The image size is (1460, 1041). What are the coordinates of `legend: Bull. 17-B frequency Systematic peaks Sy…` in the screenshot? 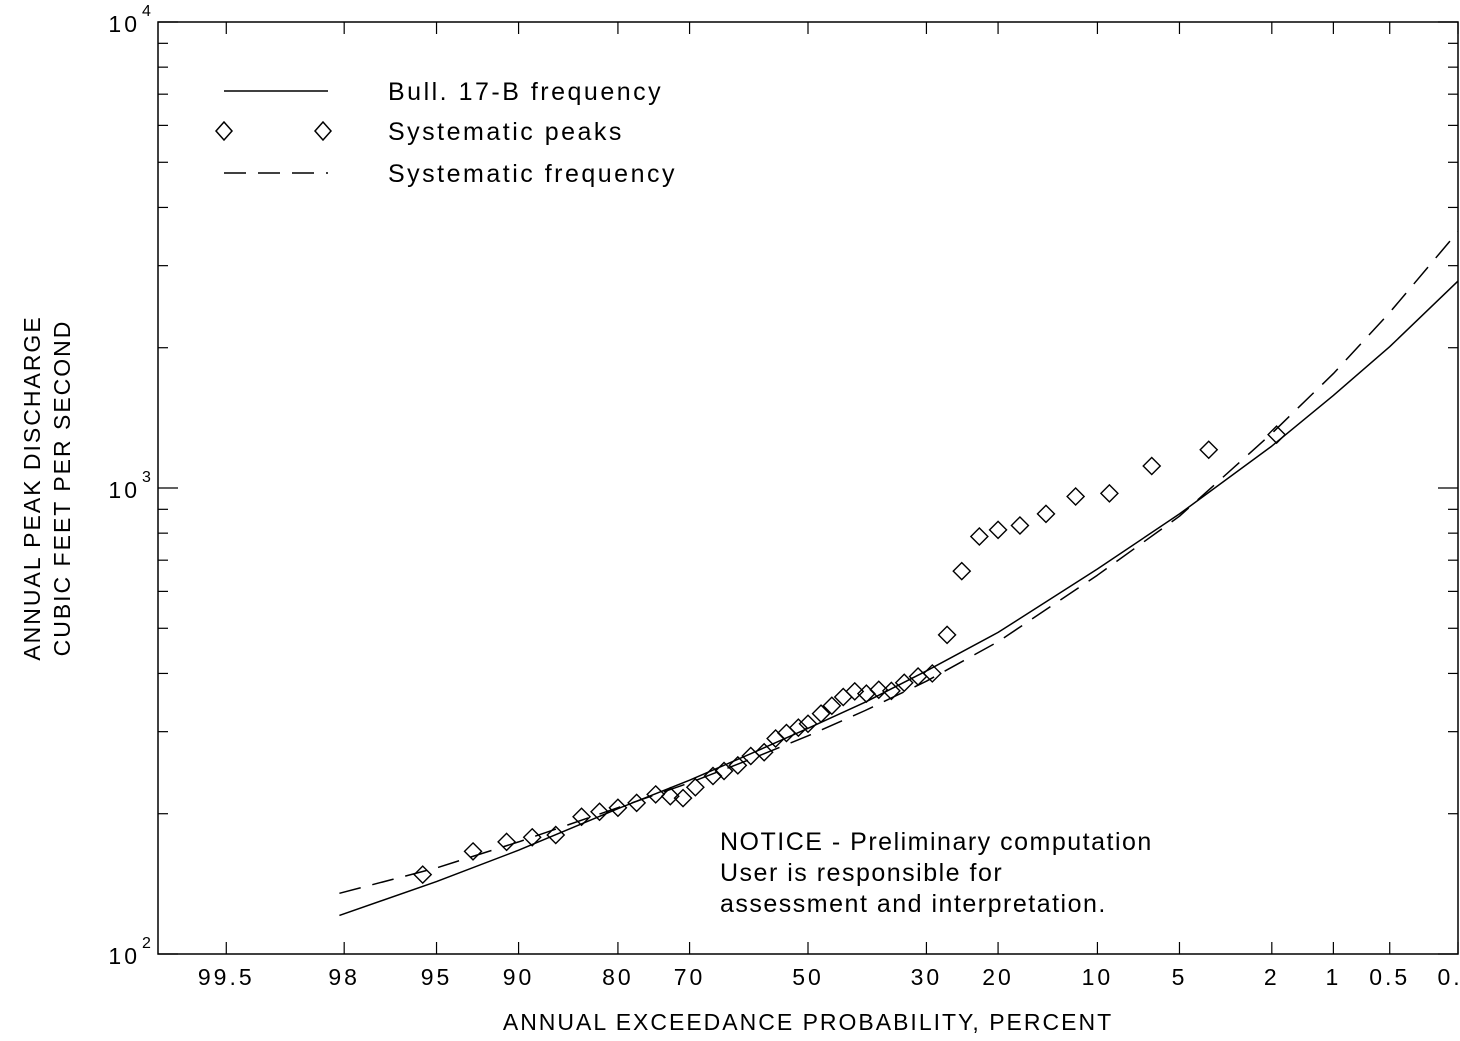 It's located at (445, 133).